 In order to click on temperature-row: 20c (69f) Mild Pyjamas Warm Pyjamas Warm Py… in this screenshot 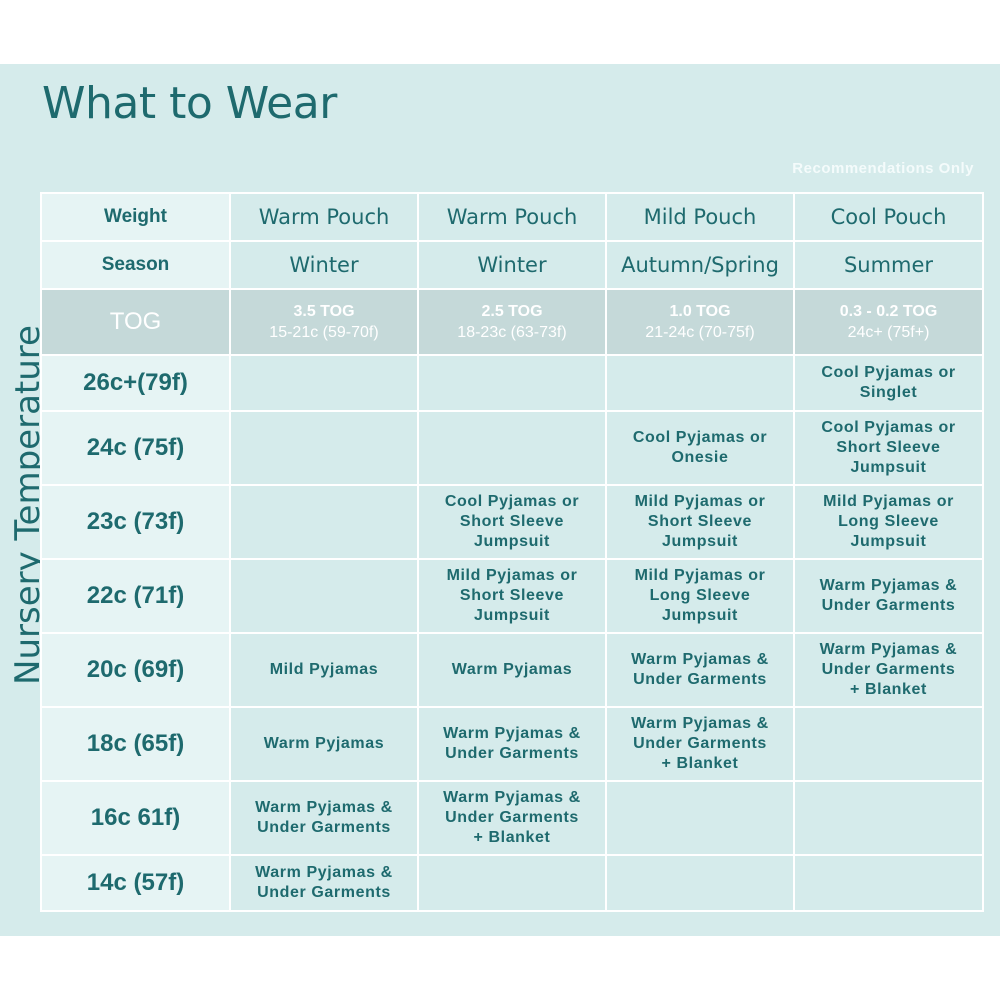, I will do `click(512, 670)`.